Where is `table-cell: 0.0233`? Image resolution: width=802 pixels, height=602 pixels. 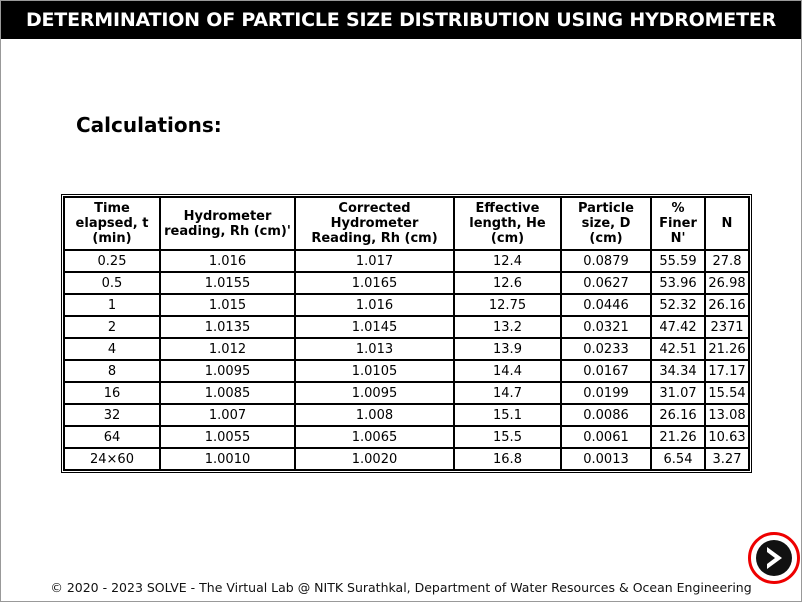
table-cell: 0.0233 is located at coordinates (606, 349).